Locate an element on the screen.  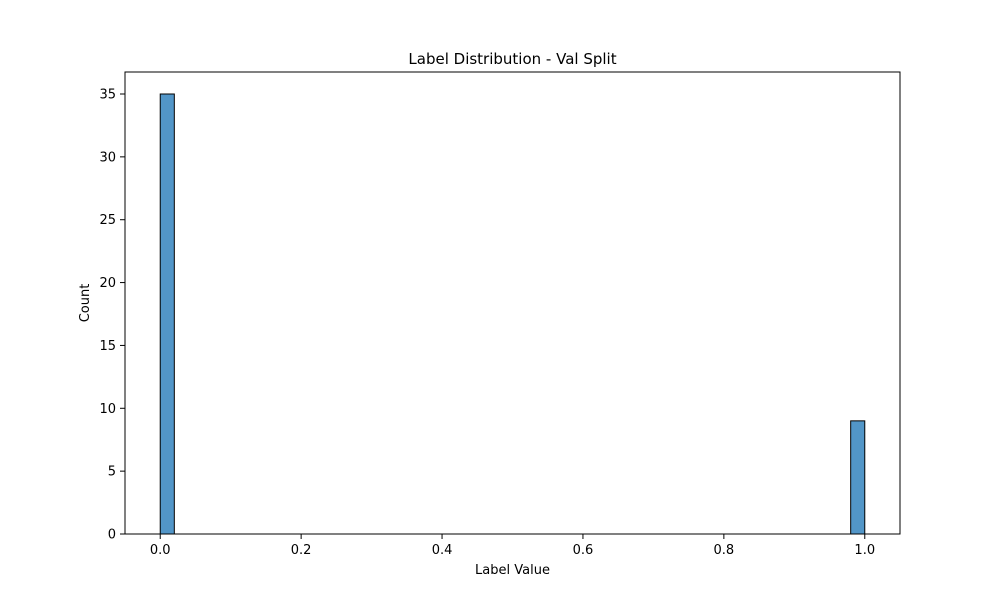
x-tick-label: 0.6 is located at coordinates (583, 550).